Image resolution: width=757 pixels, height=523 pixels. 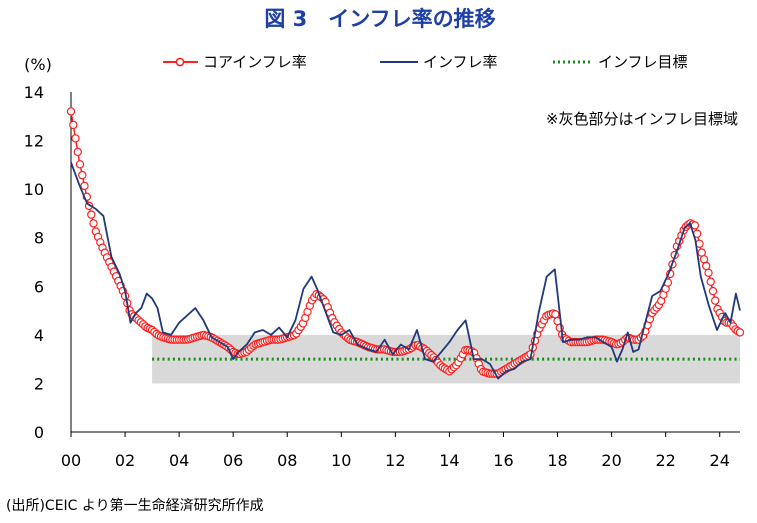 I want to click on y-axis-label: (%), so click(x=38, y=64).